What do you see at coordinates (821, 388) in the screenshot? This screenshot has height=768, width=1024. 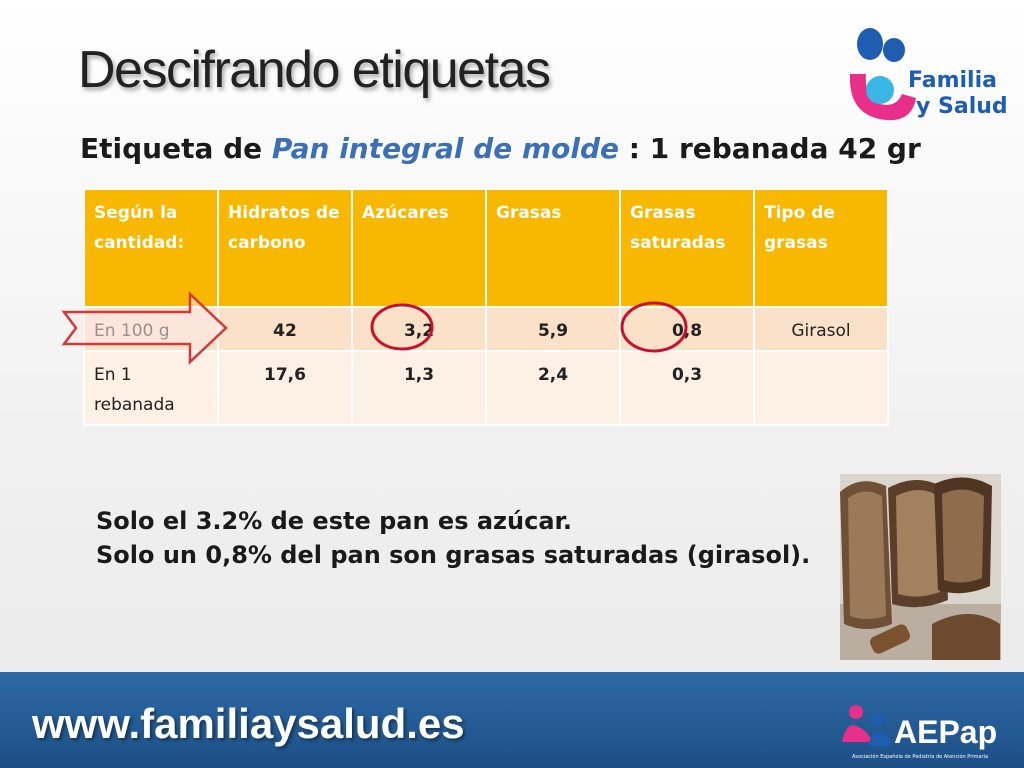 I see `fat-type-cell` at bounding box center [821, 388].